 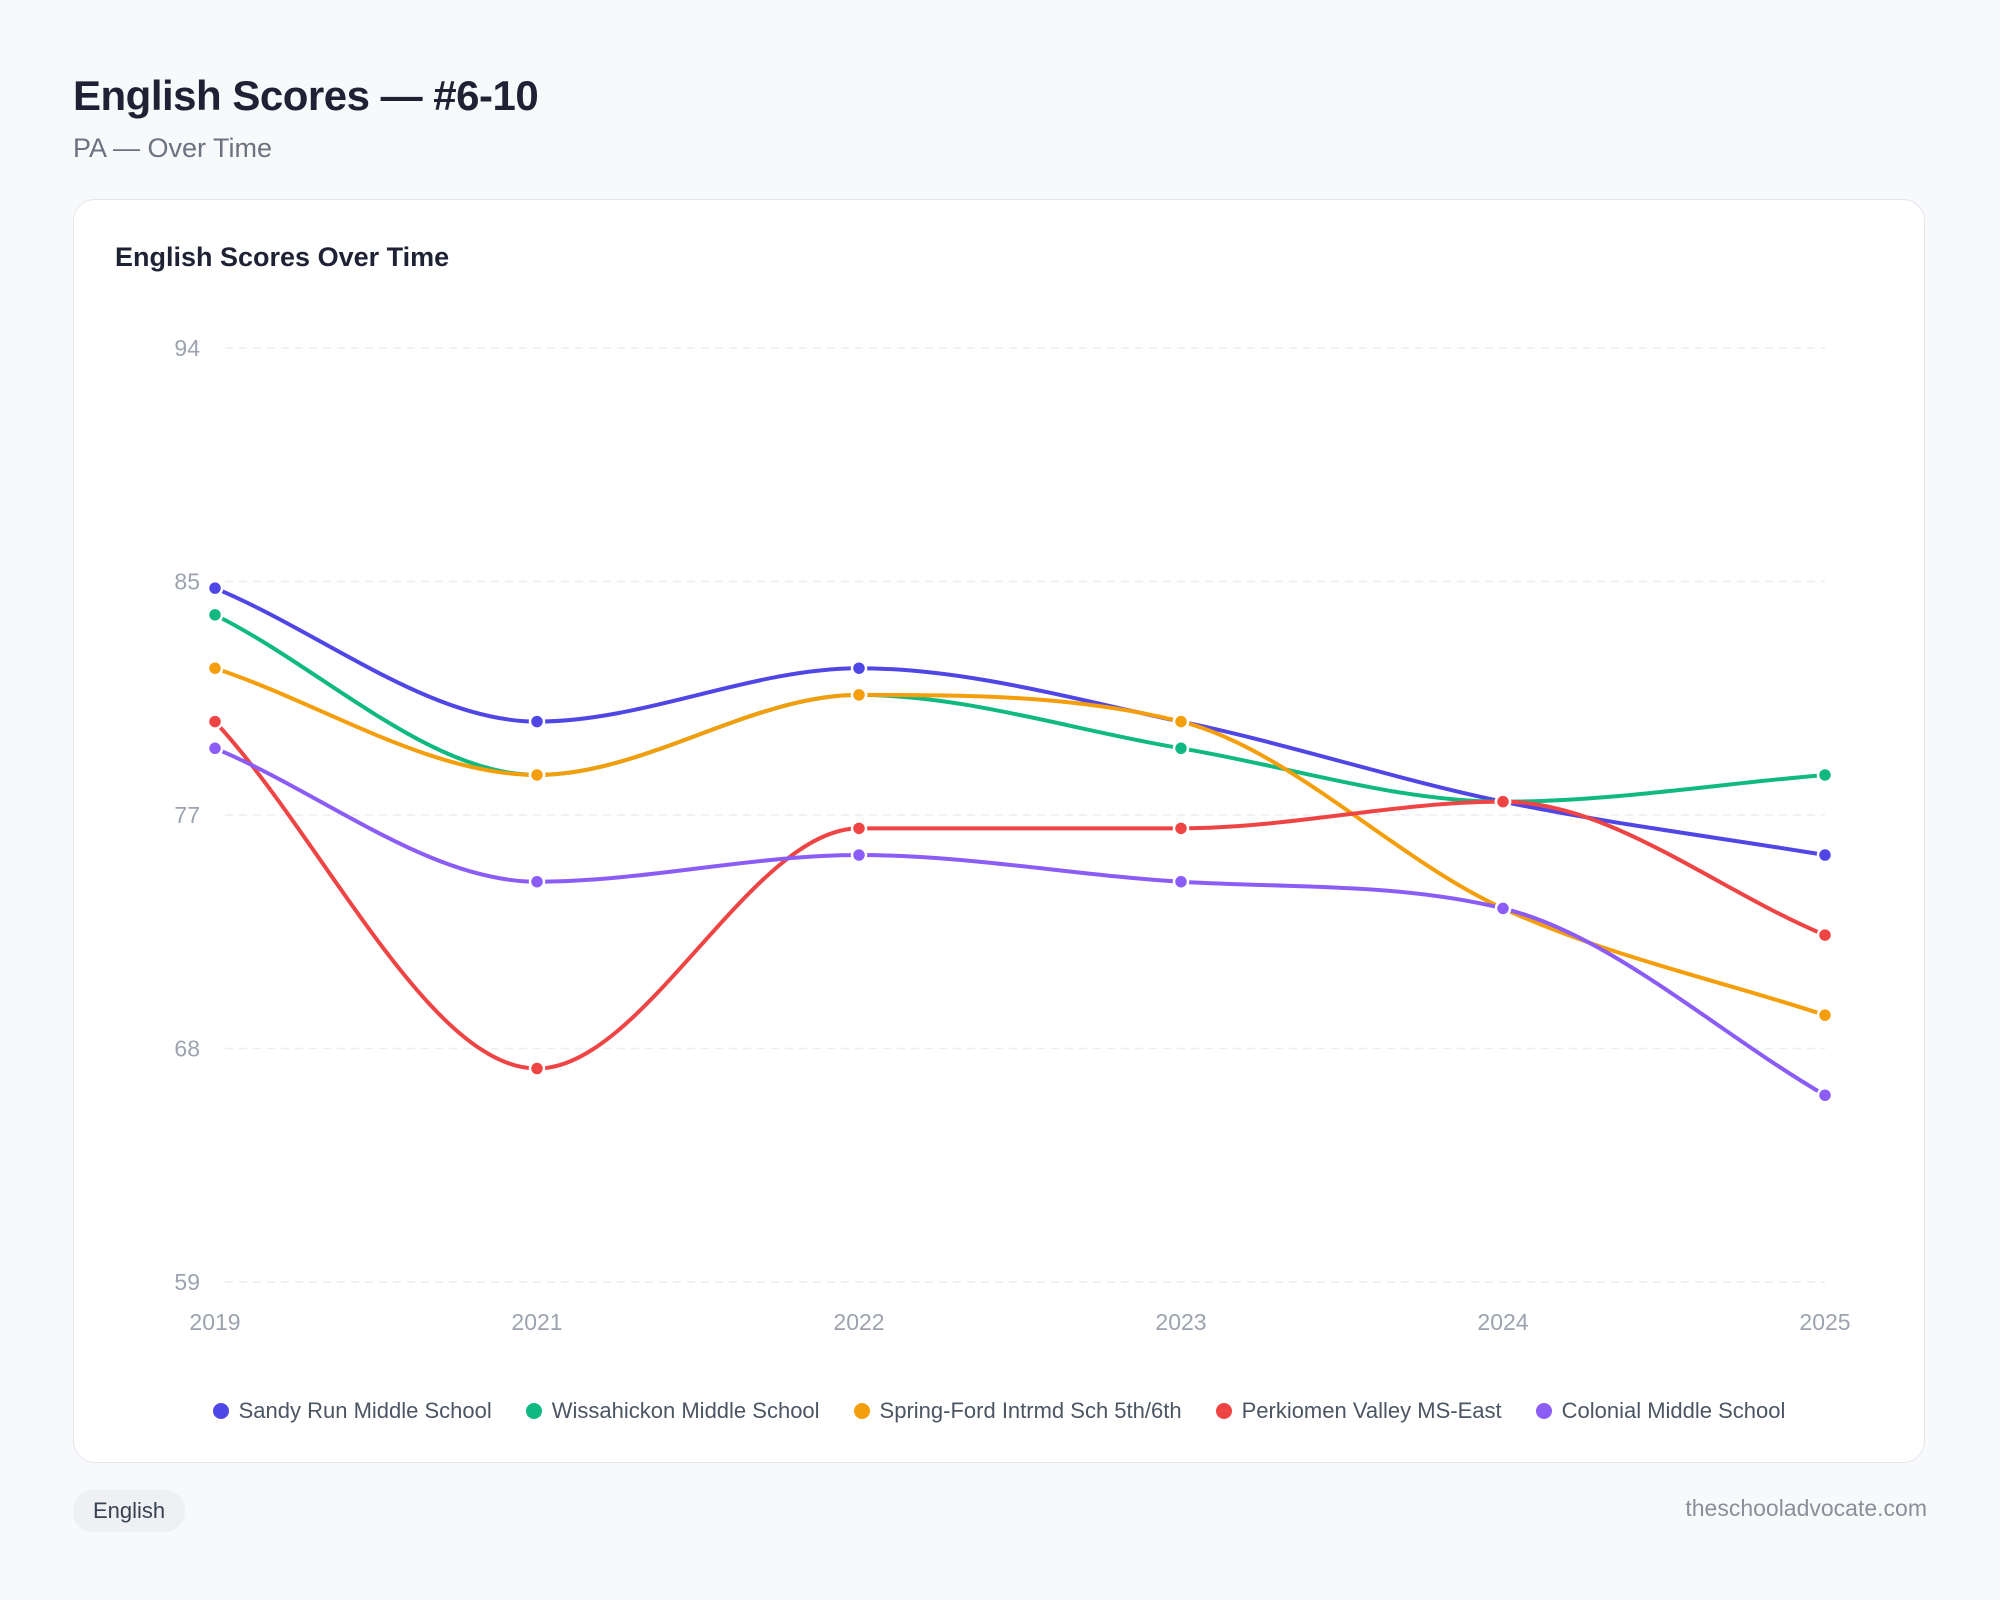 What do you see at coordinates (1673, 1410) in the screenshot?
I see `legend-label: Colonial Middle School` at bounding box center [1673, 1410].